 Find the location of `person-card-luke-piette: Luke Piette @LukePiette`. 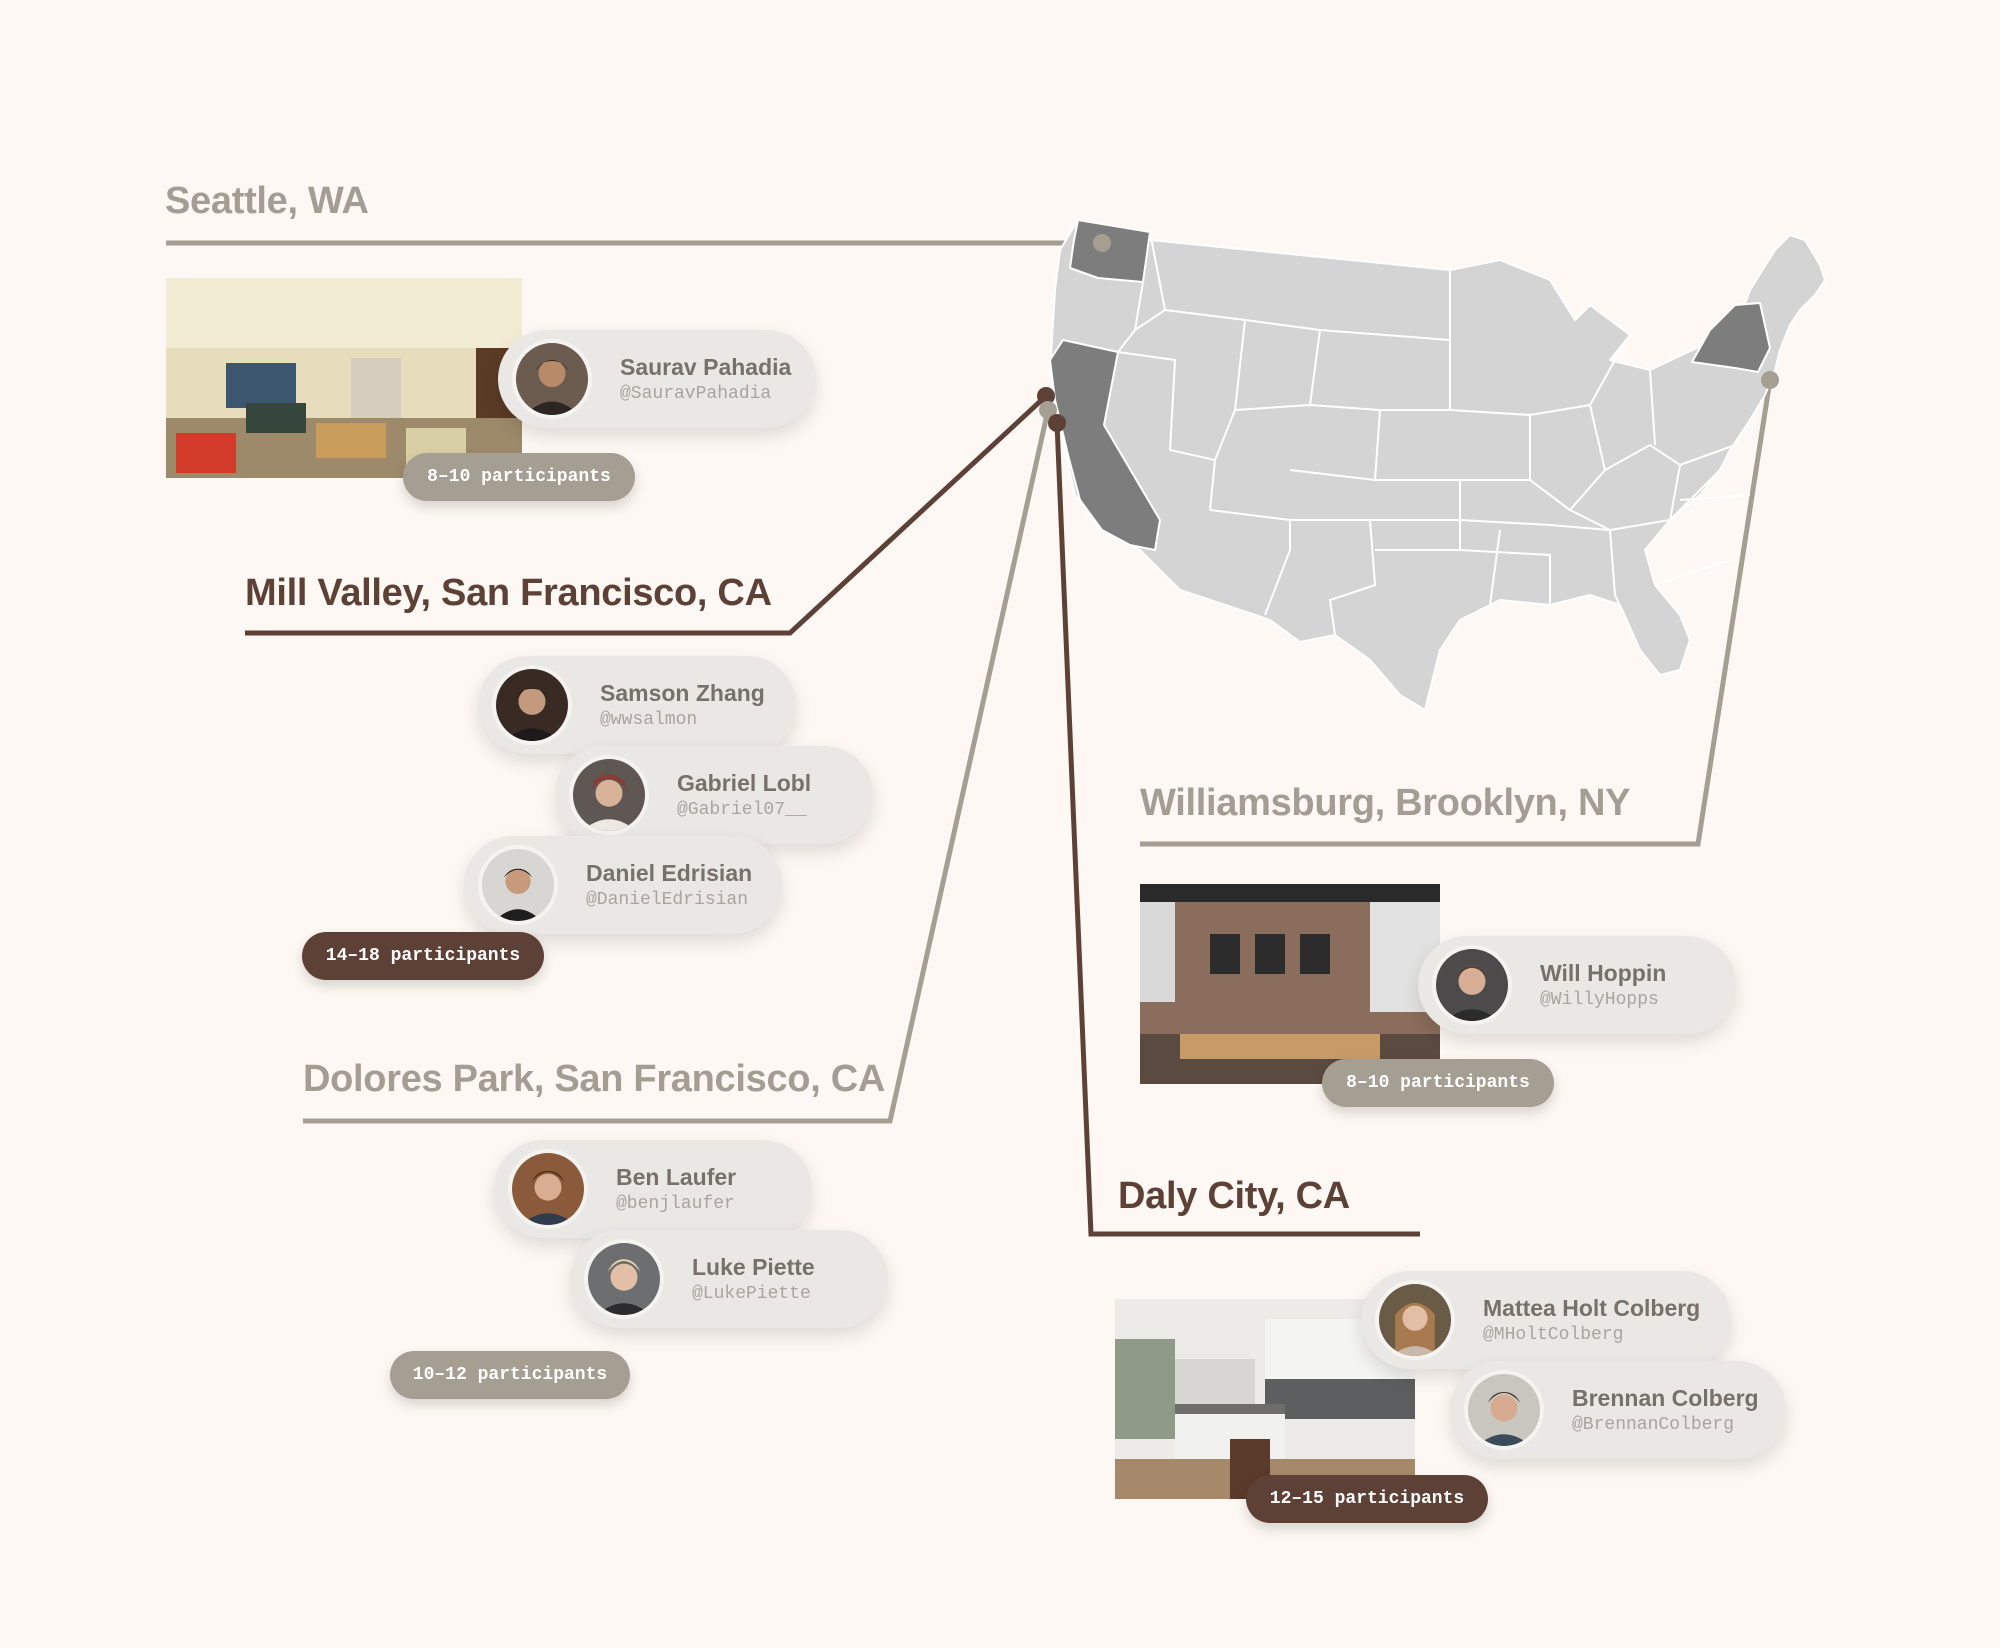

person-card-luke-piette: Luke Piette @LukePiette is located at coordinates (729, 1279).